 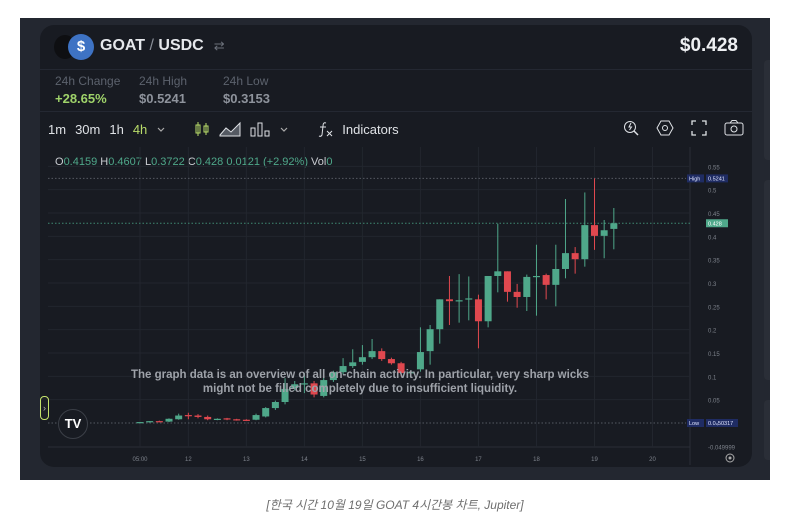 What do you see at coordinates (714, 308) in the screenshot?
I see `y-tick-label: 0.25` at bounding box center [714, 308].